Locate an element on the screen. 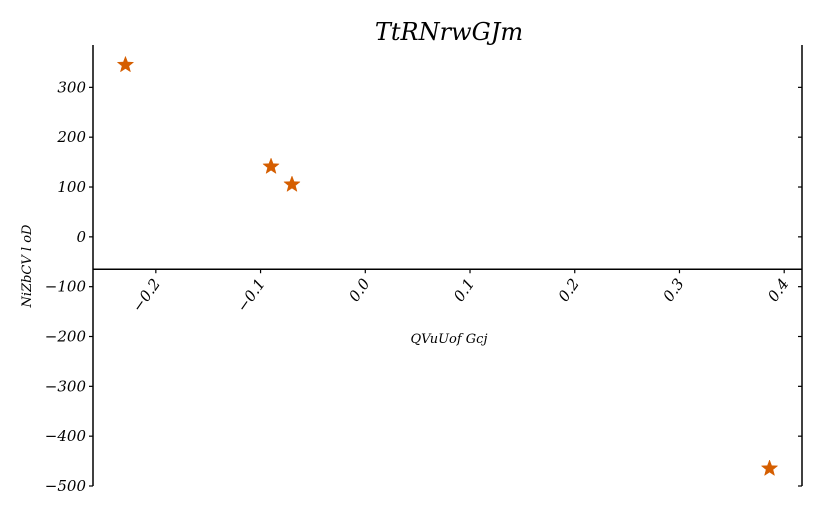 The image size is (824, 515). x-tick-label: 0.0 is located at coordinates (359, 290).